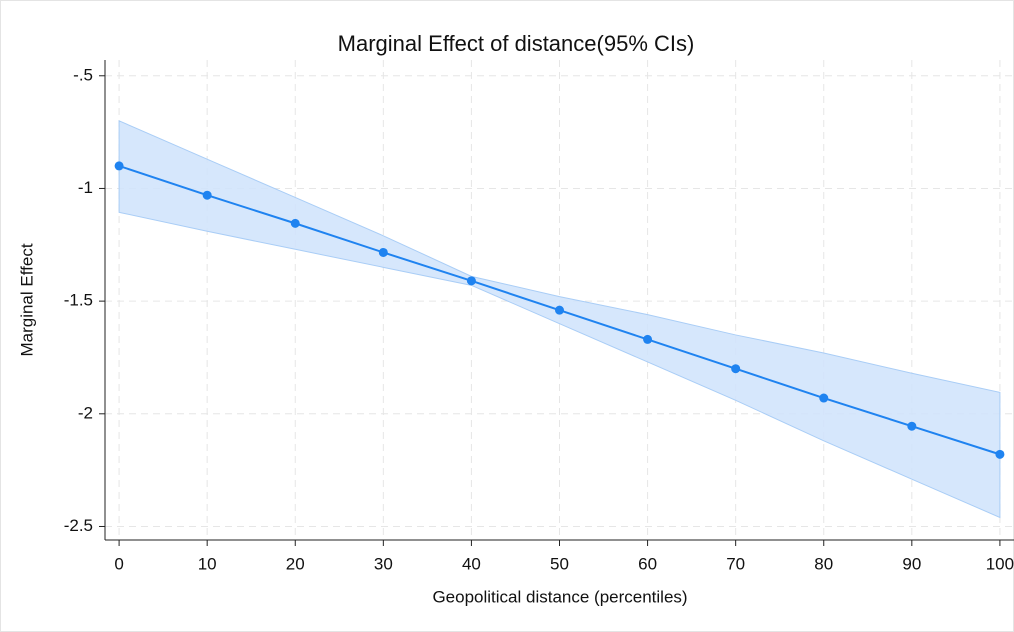  I want to click on y-tick-label: -2.5, so click(78, 525).